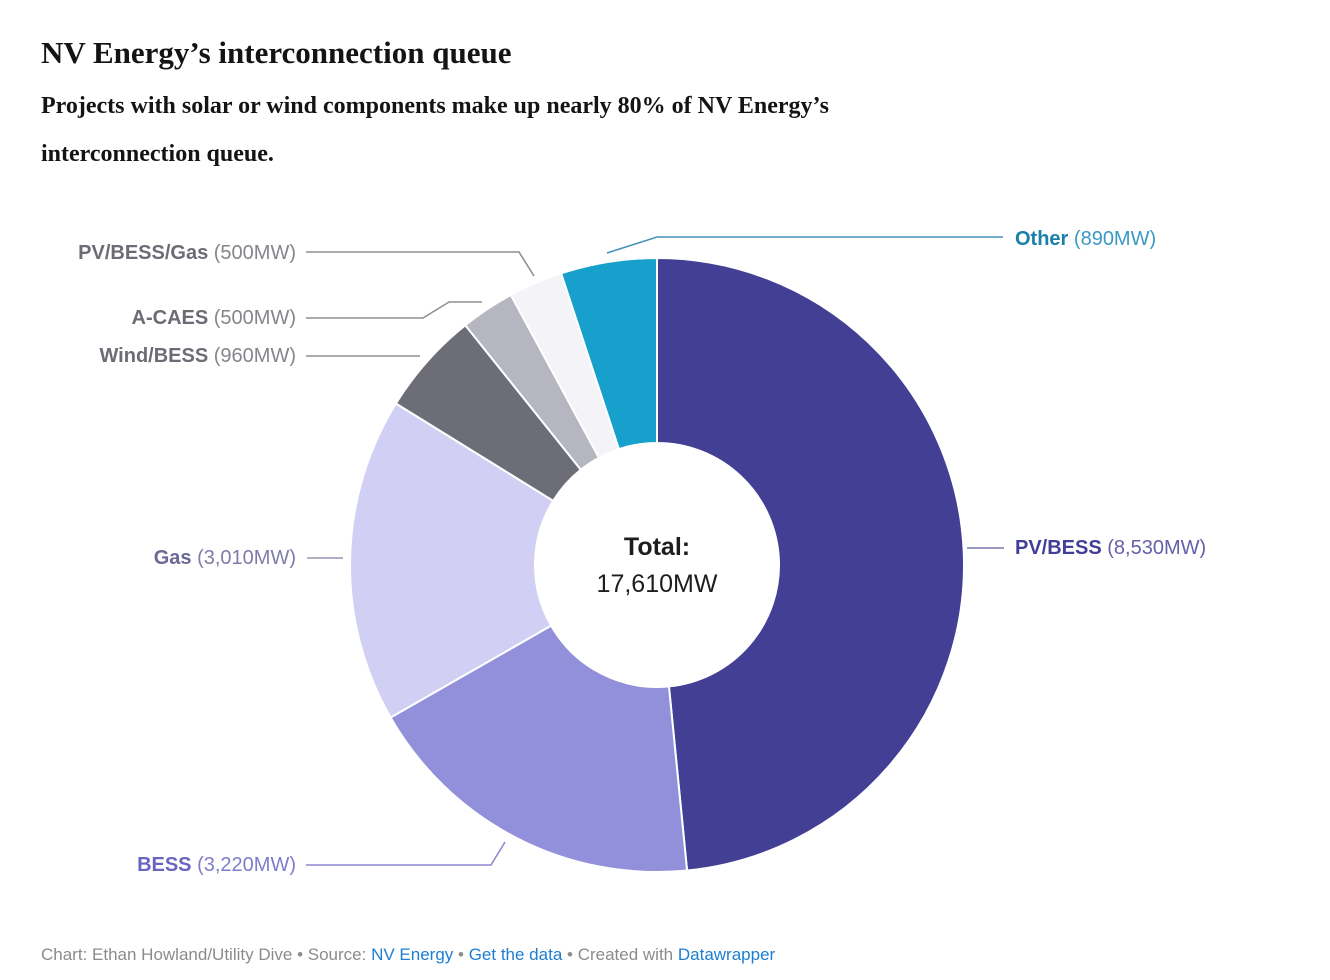 The height and width of the screenshot is (980, 1330). I want to click on total-label: Total:, so click(657, 547).